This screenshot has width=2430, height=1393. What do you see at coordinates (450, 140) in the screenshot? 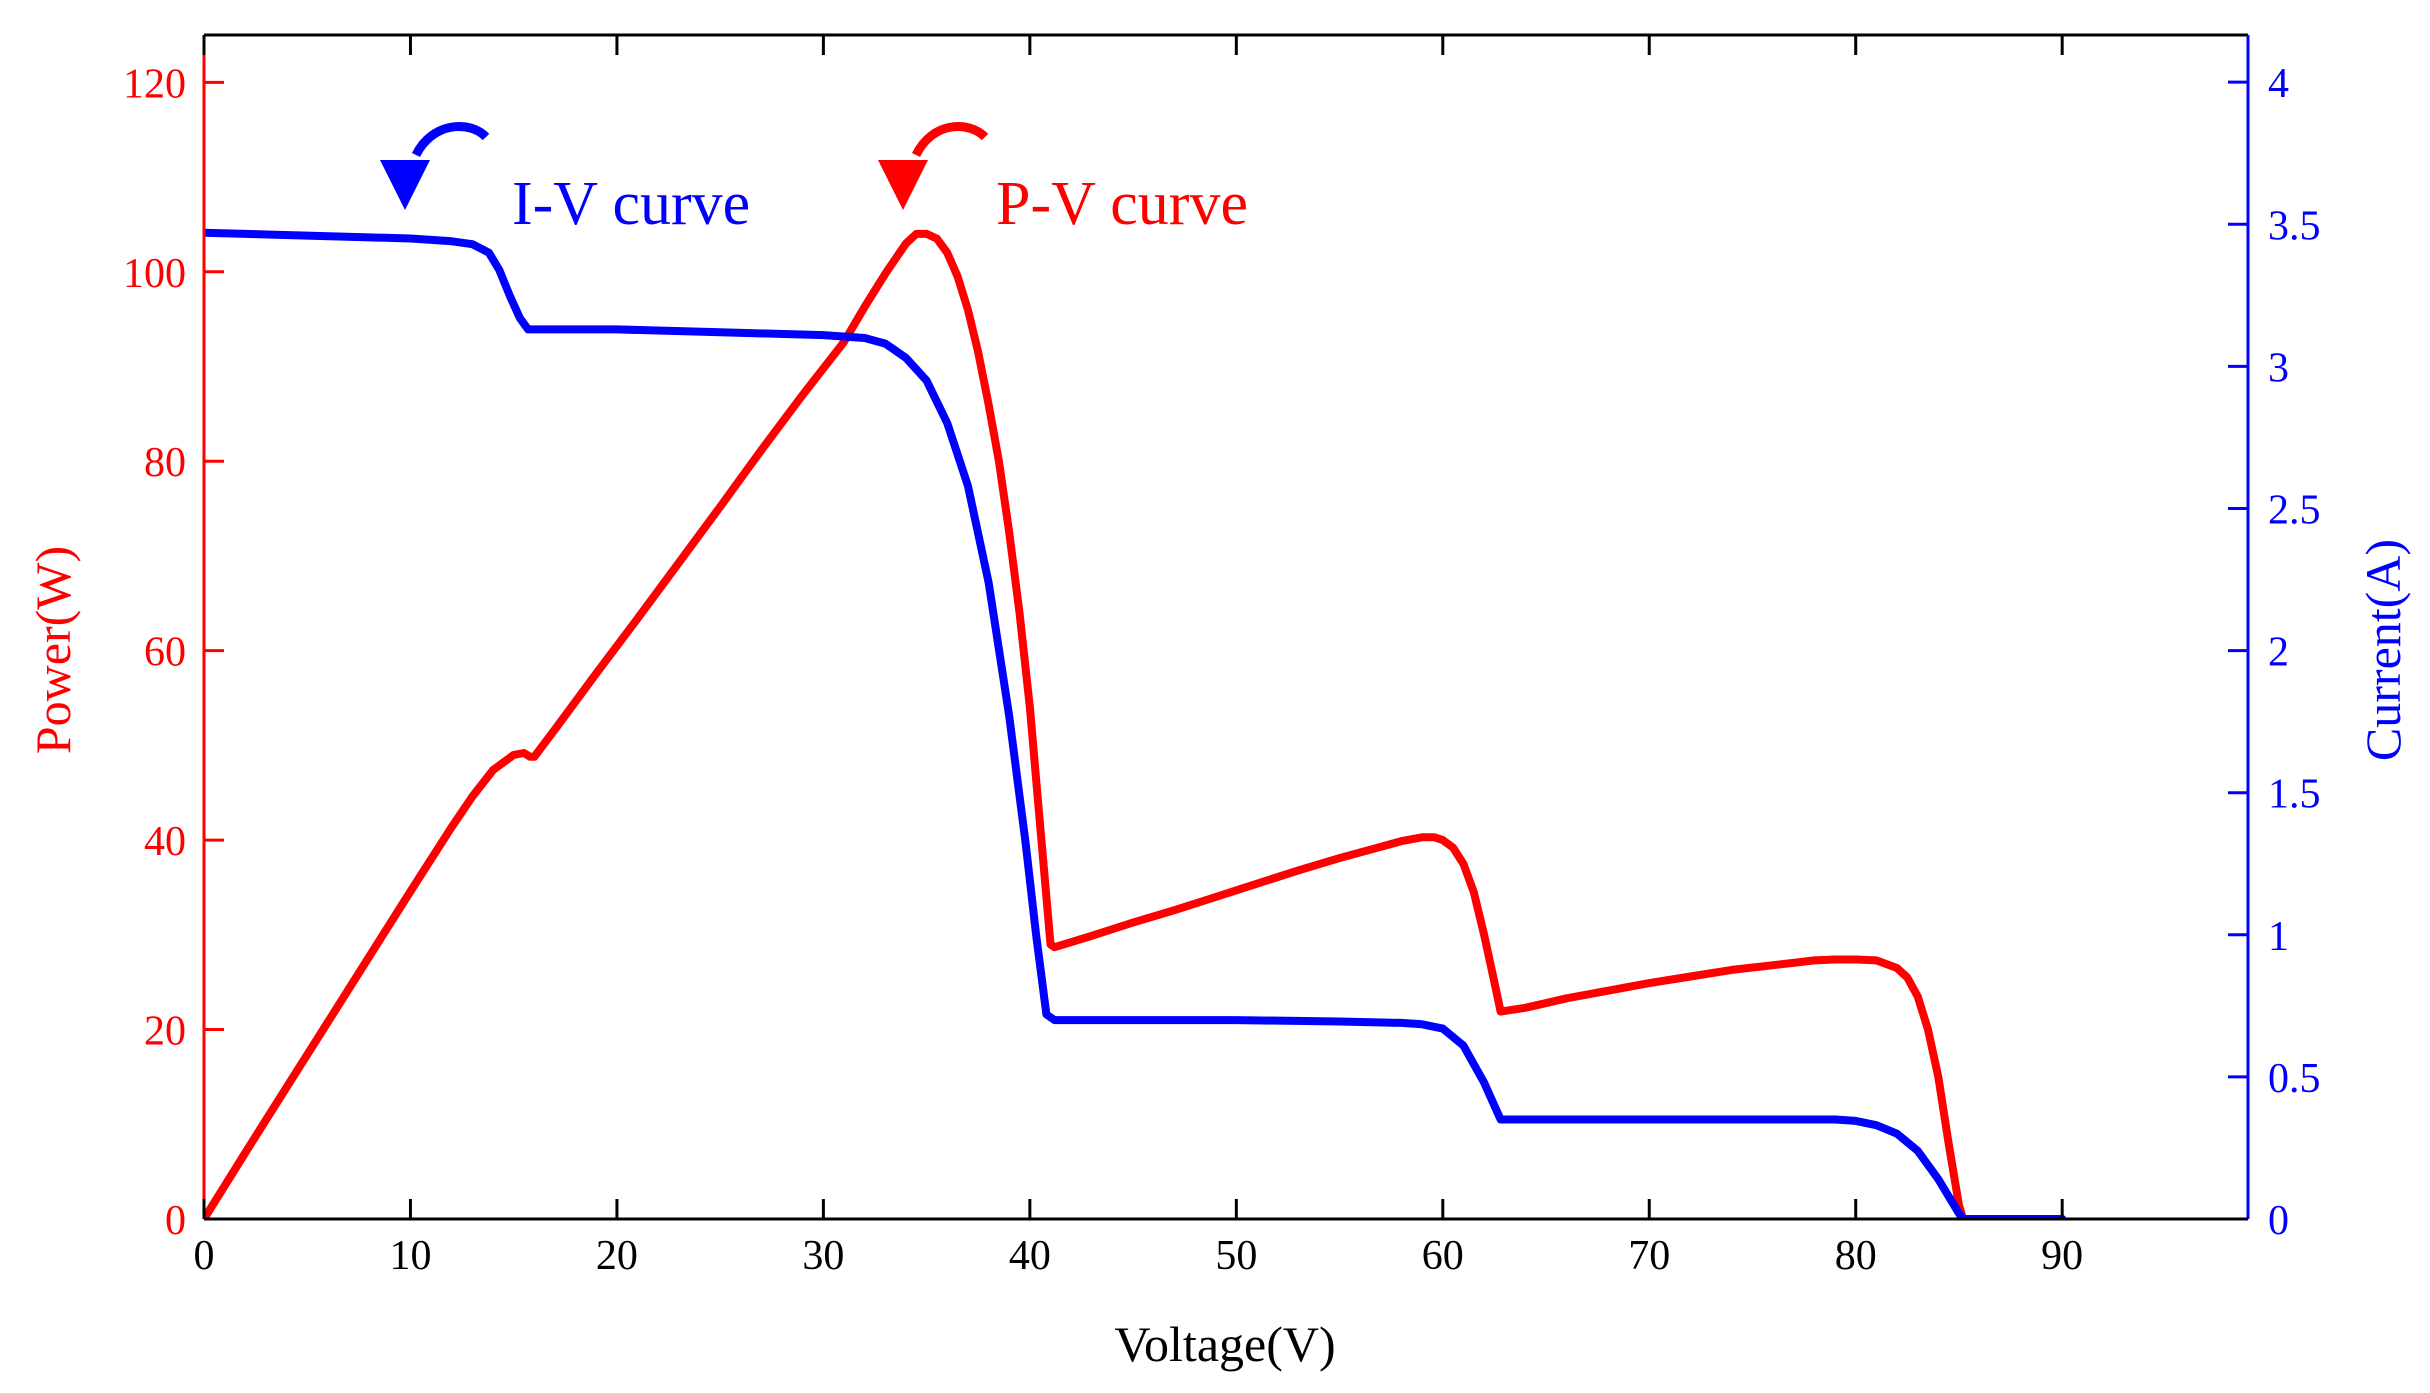
I see `iv-arrow-icon` at bounding box center [450, 140].